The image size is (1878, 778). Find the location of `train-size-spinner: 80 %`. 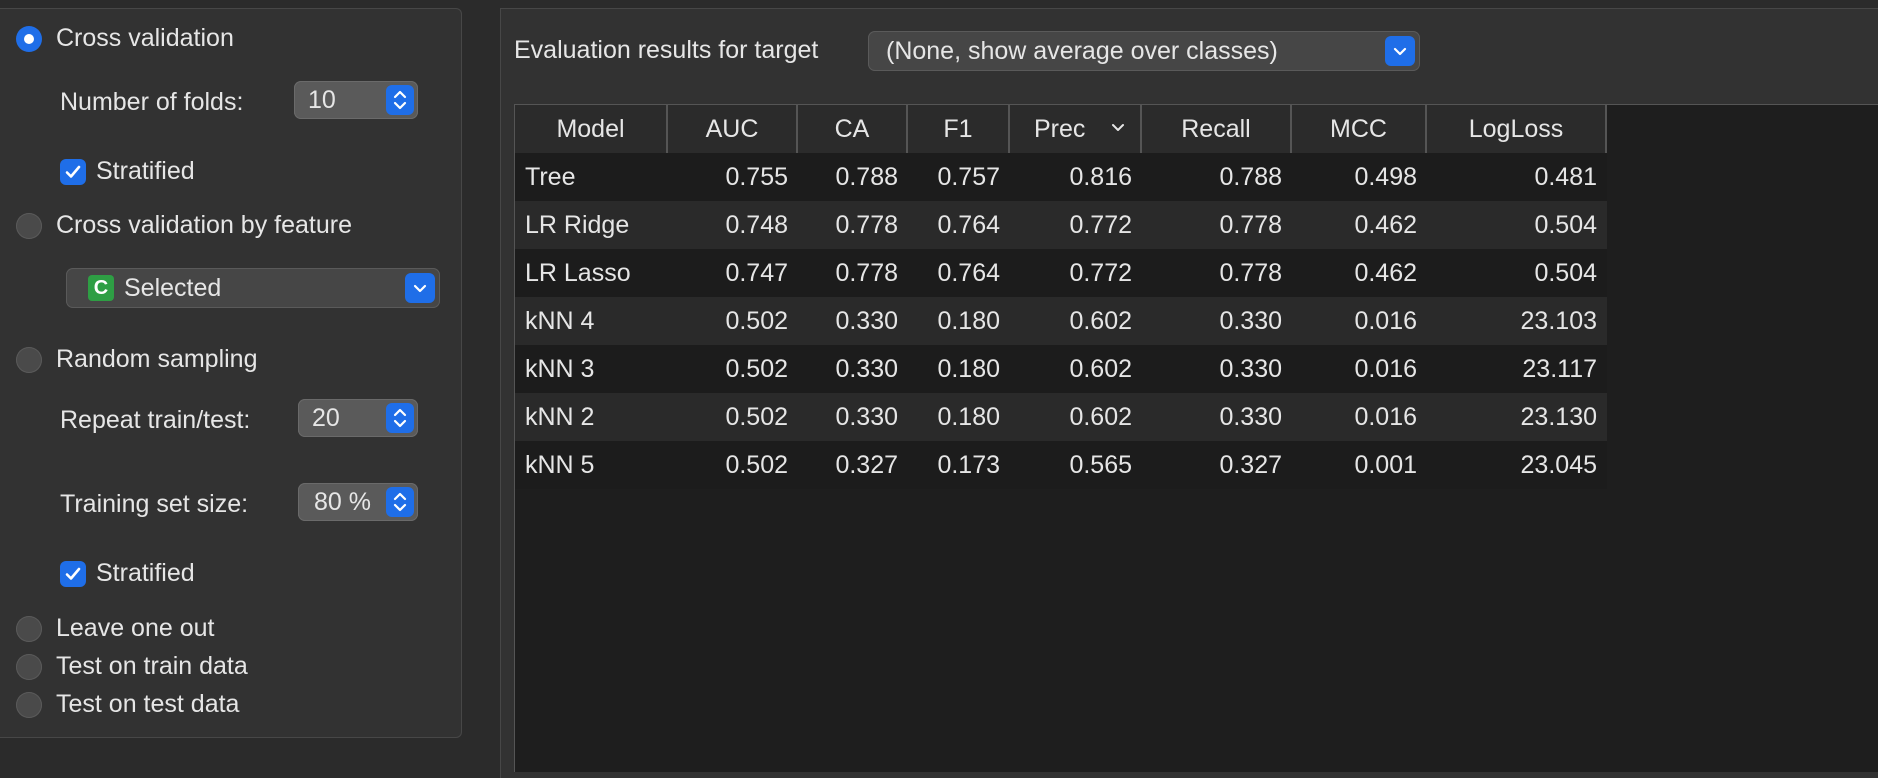

train-size-spinner: 80 % is located at coordinates (358, 502).